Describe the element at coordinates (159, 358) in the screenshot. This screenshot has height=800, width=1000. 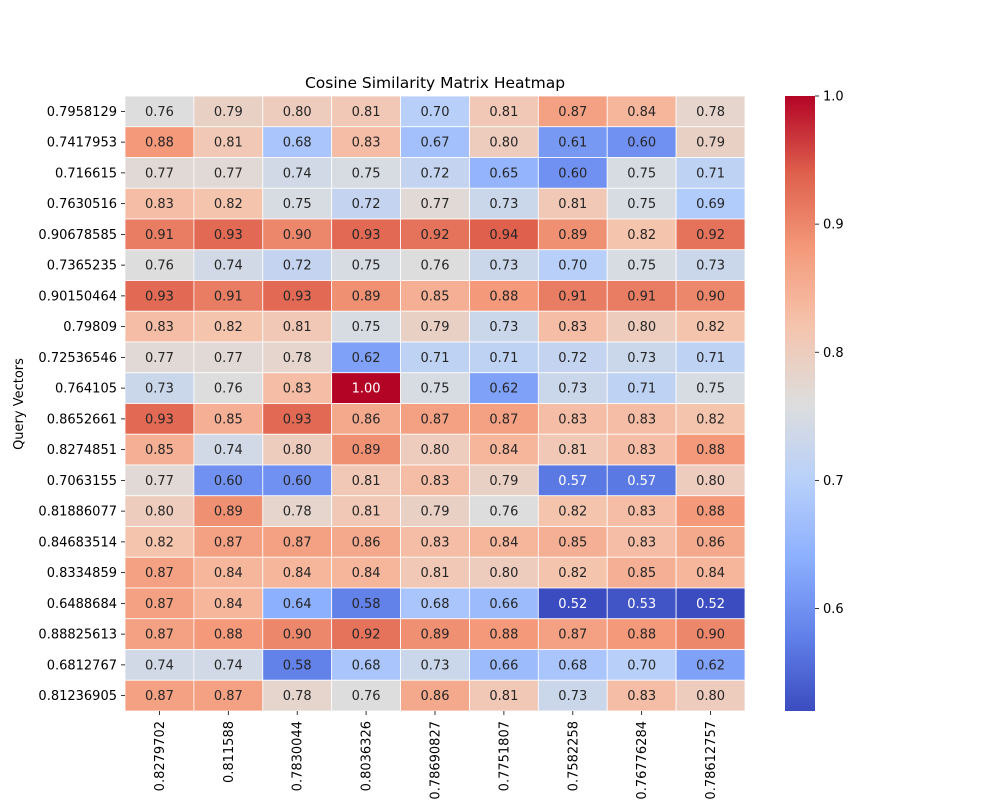
I see `cell-value-label: 0.77` at that location.